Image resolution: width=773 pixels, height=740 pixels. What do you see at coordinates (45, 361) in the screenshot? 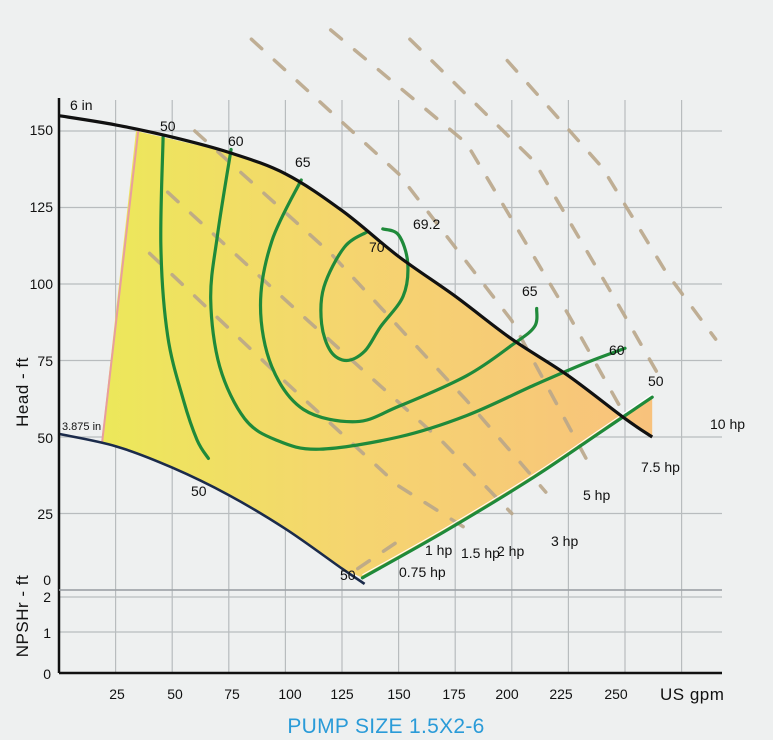
I see `y-tick-75: 75` at bounding box center [45, 361].